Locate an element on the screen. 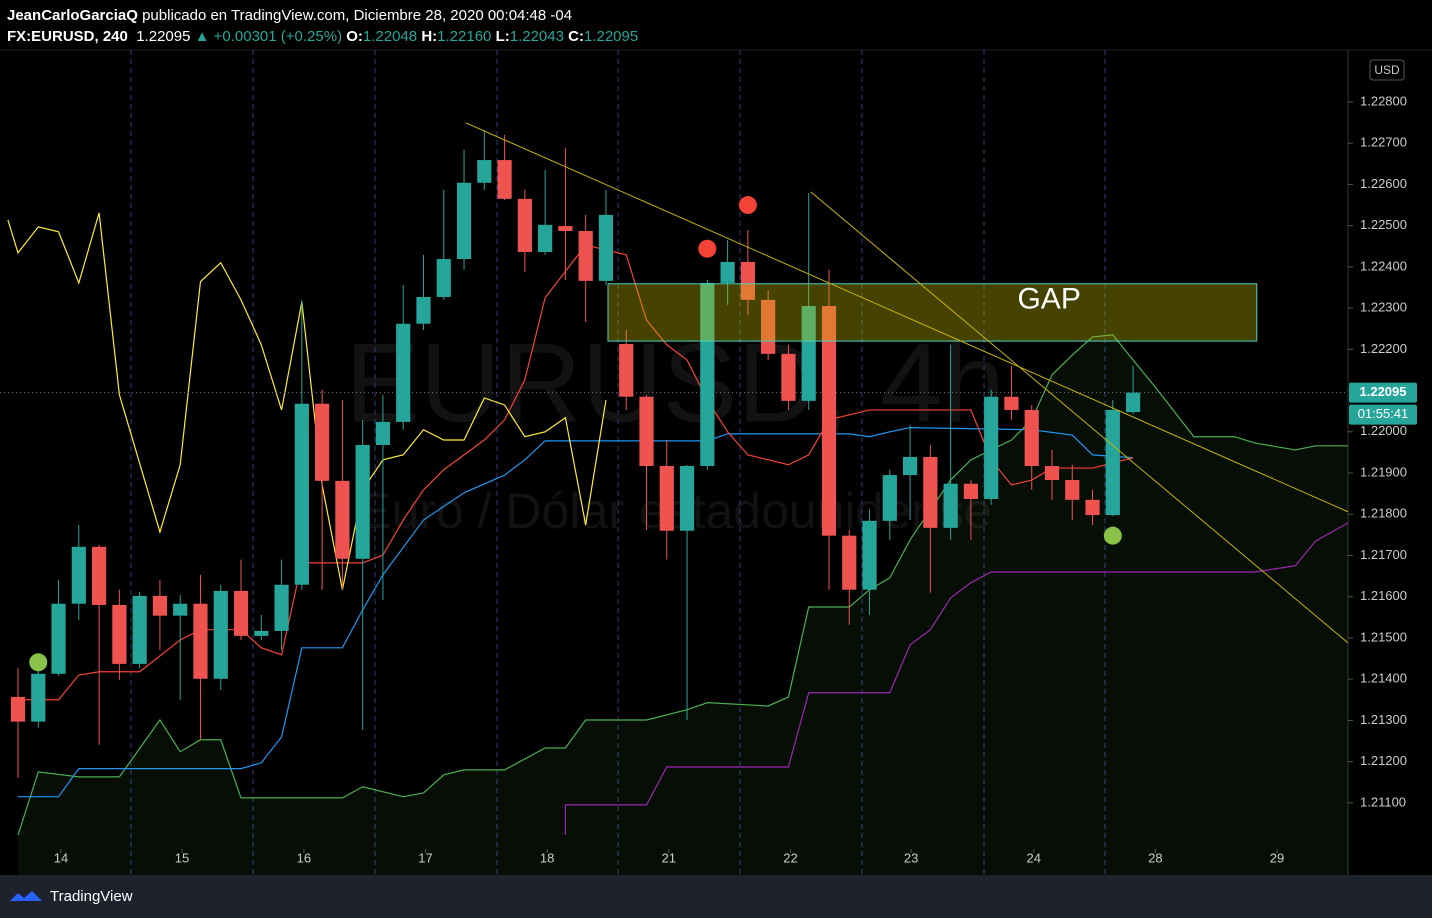 The width and height of the screenshot is (1432, 918). x-tick-label: 24 is located at coordinates (1034, 857).